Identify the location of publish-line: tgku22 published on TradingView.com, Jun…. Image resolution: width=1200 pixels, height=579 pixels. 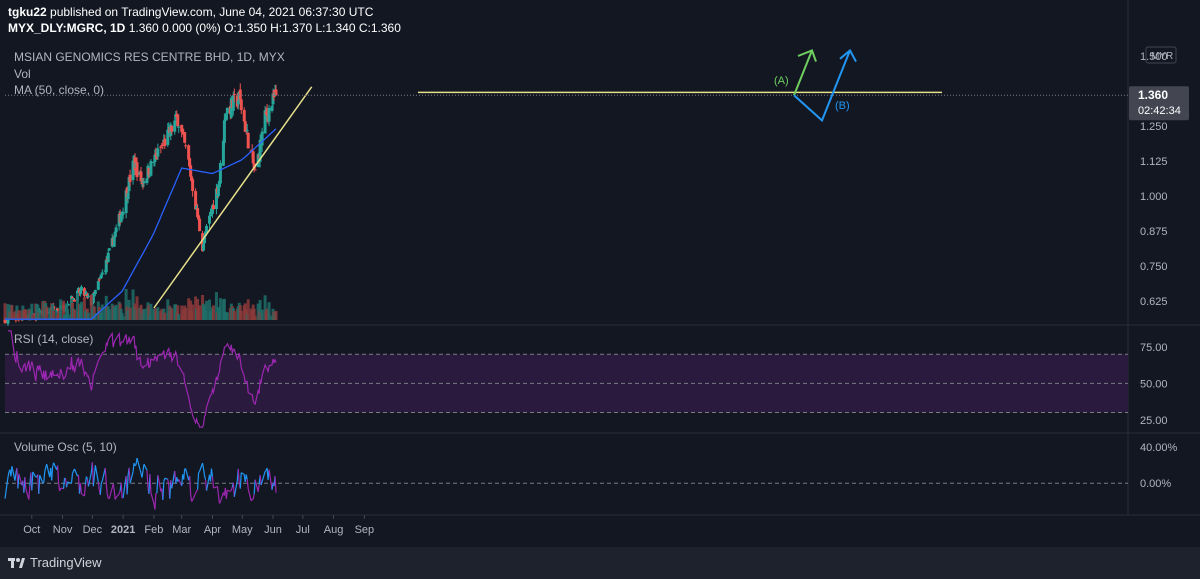
(190, 12).